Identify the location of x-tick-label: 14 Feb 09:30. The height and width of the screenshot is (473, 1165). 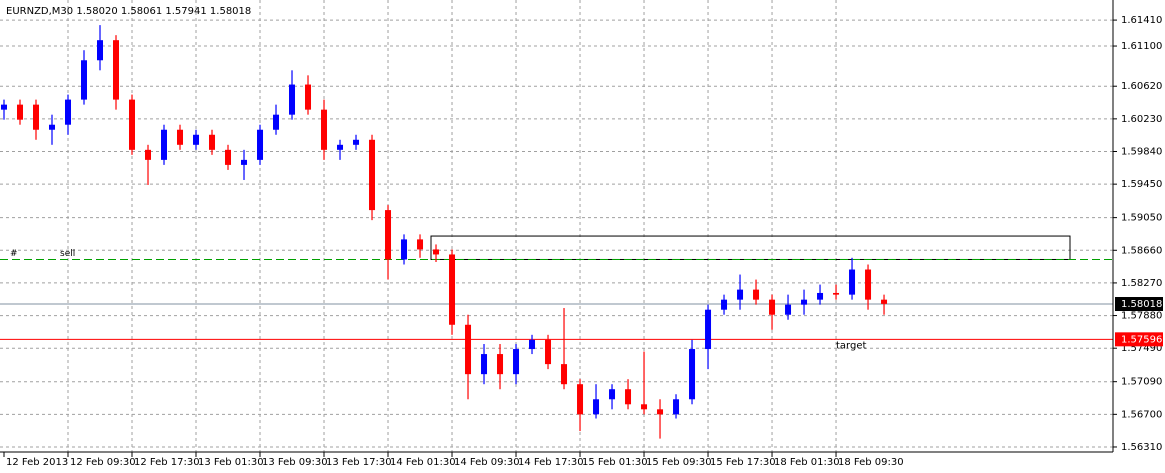
(487, 462).